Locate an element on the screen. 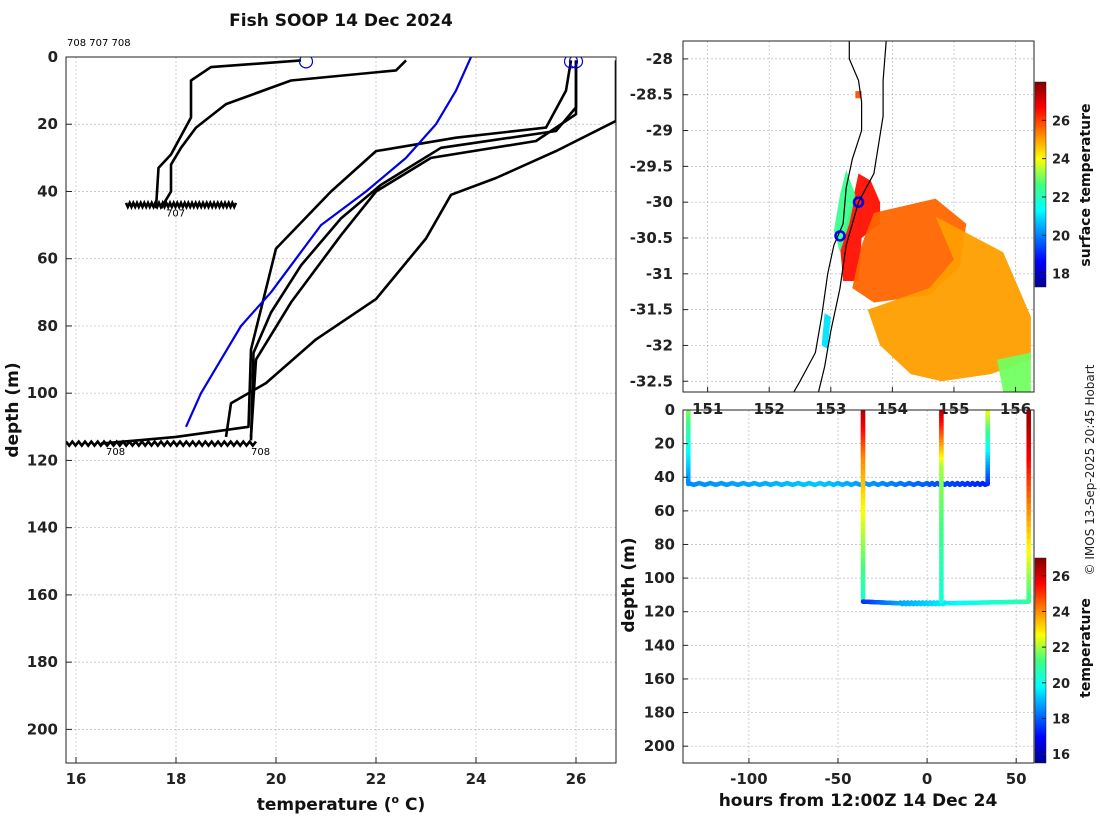 This screenshot has width=1100, height=820. map-lon-tick-label: 152 is located at coordinates (769, 409).